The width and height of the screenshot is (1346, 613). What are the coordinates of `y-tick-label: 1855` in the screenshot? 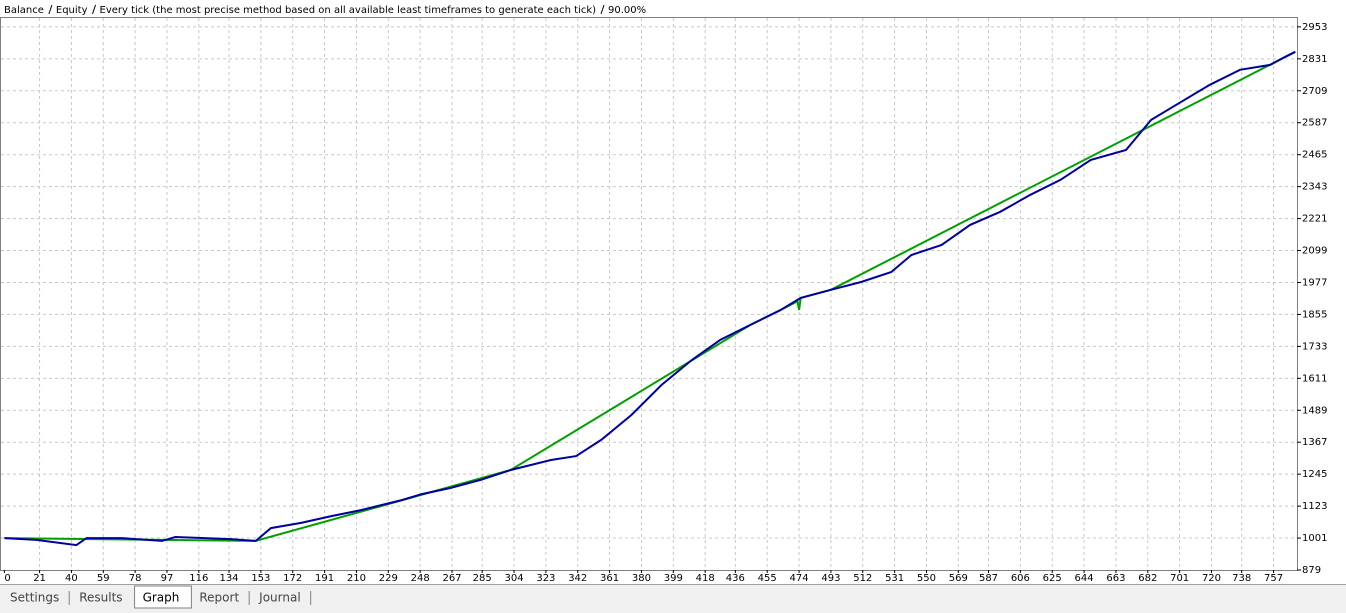 It's located at (1314, 314).